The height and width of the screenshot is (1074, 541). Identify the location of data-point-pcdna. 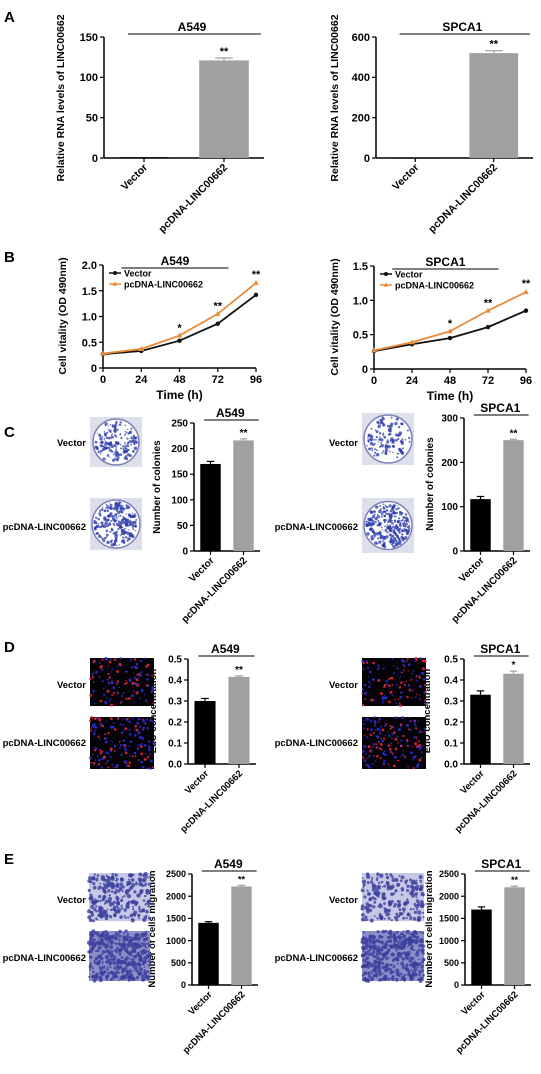
(179, 335).